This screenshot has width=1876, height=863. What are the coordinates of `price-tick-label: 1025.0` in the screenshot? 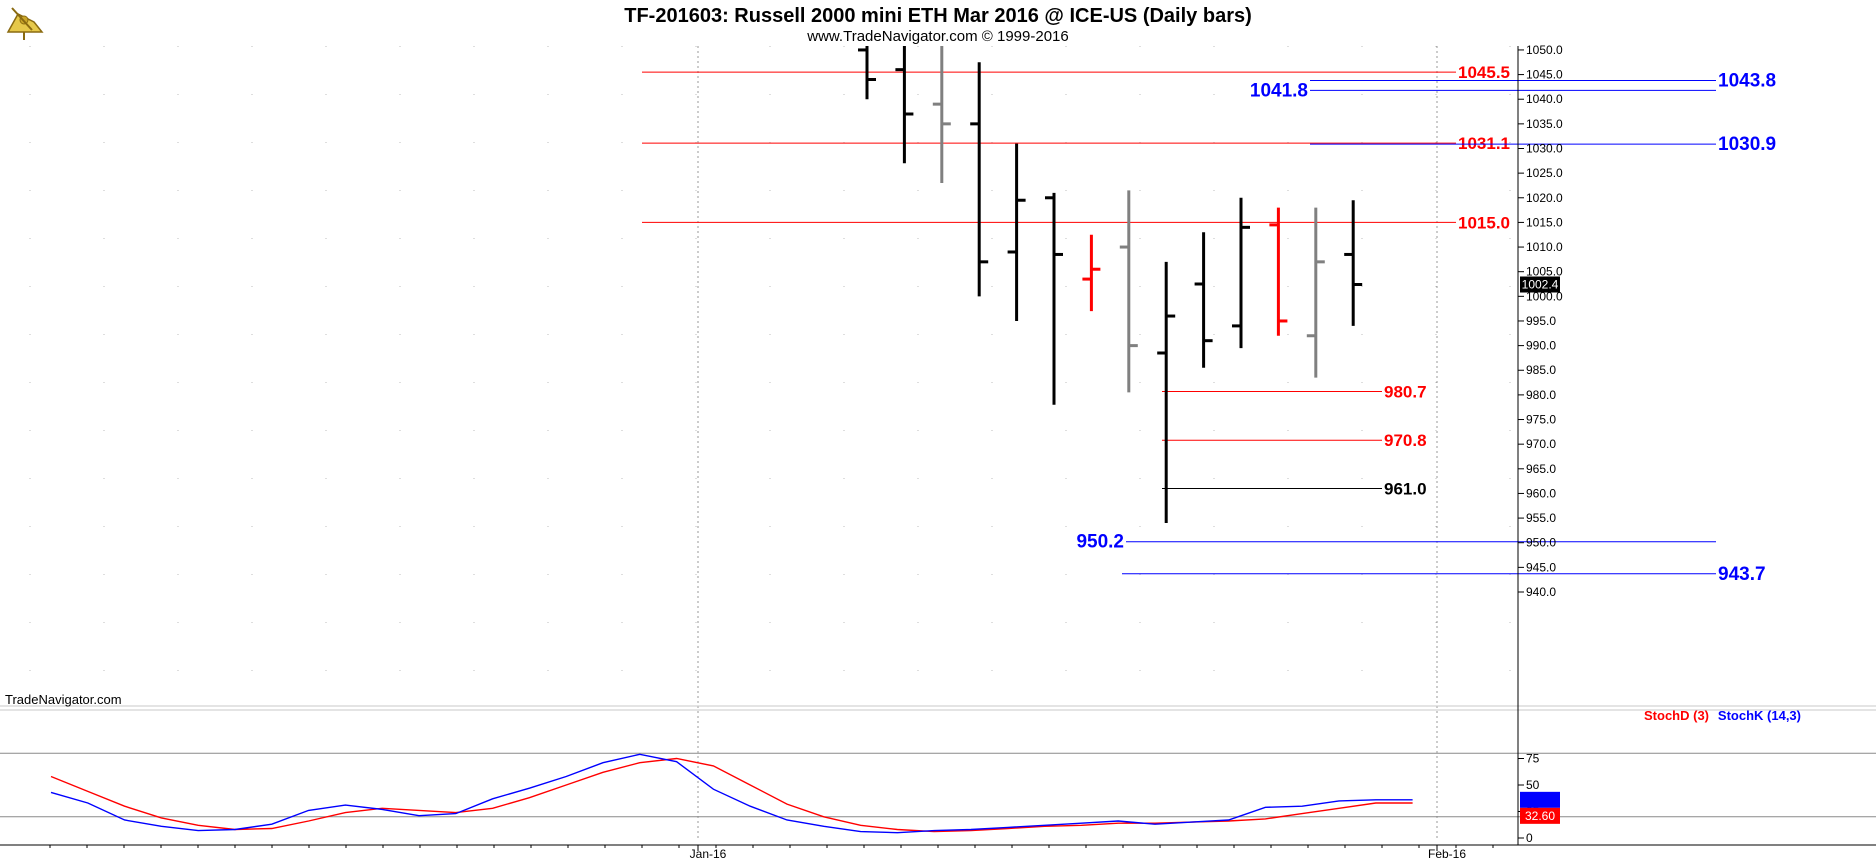 It's located at (1544, 173).